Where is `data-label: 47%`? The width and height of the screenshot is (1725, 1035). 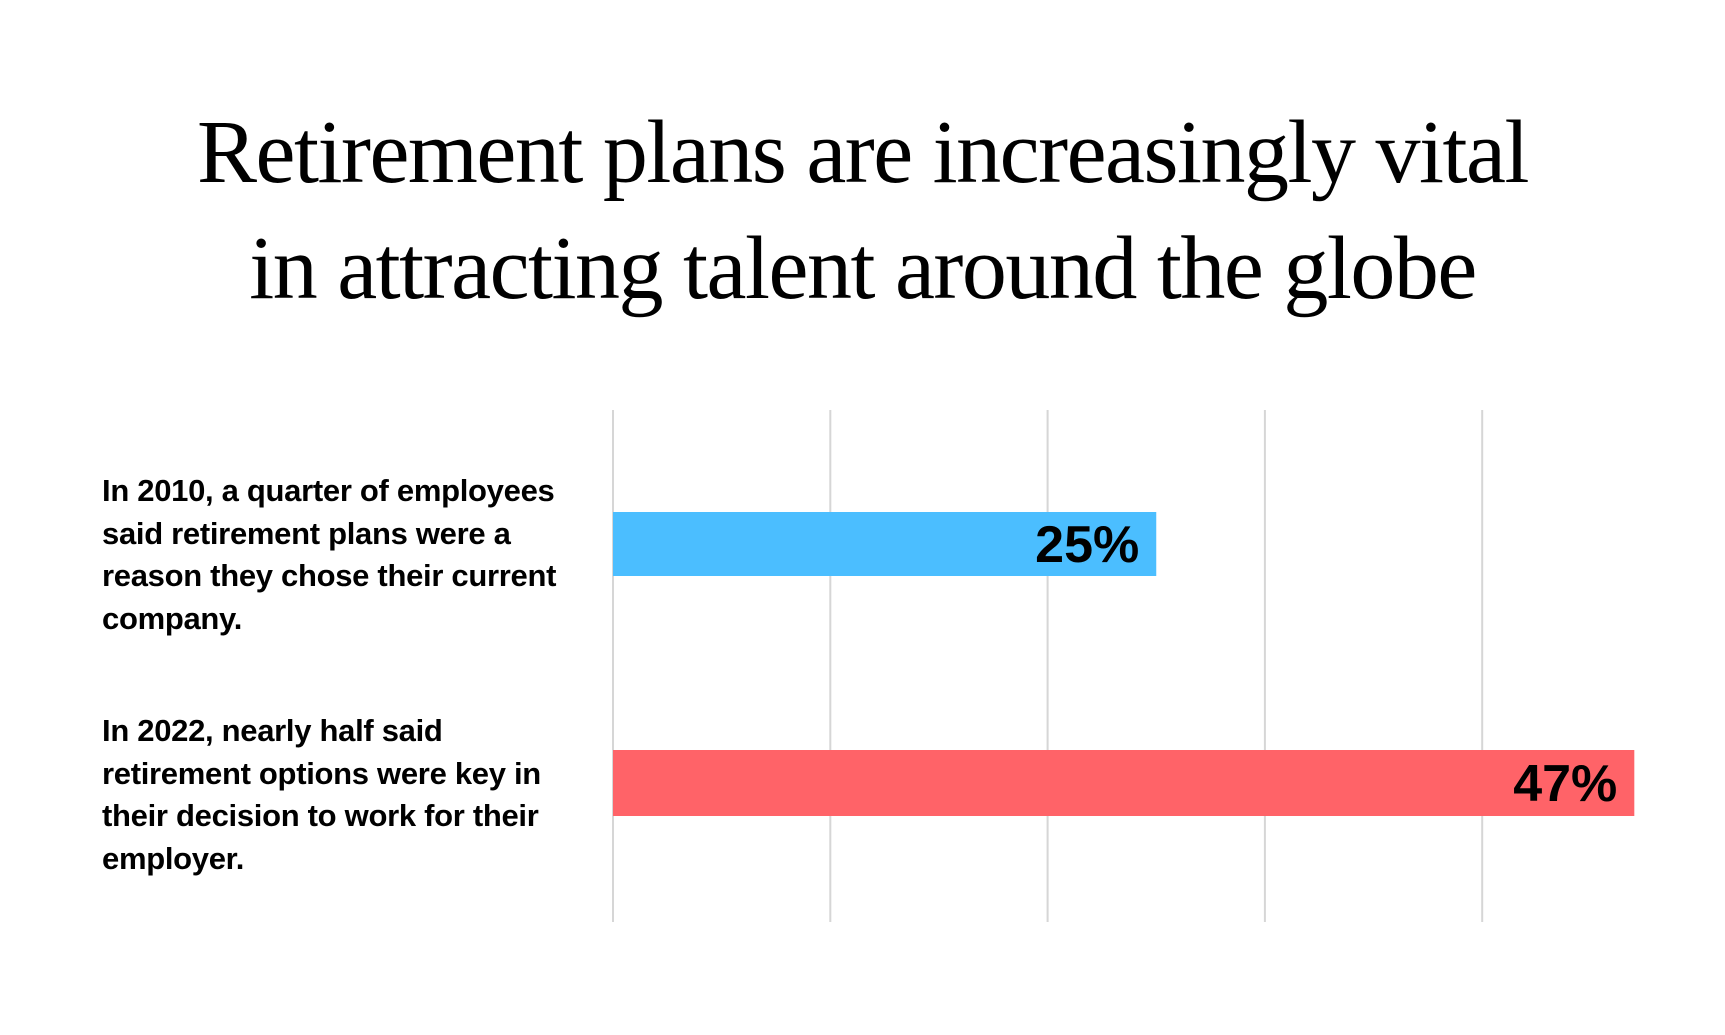
data-label: 47% is located at coordinates (1565, 784).